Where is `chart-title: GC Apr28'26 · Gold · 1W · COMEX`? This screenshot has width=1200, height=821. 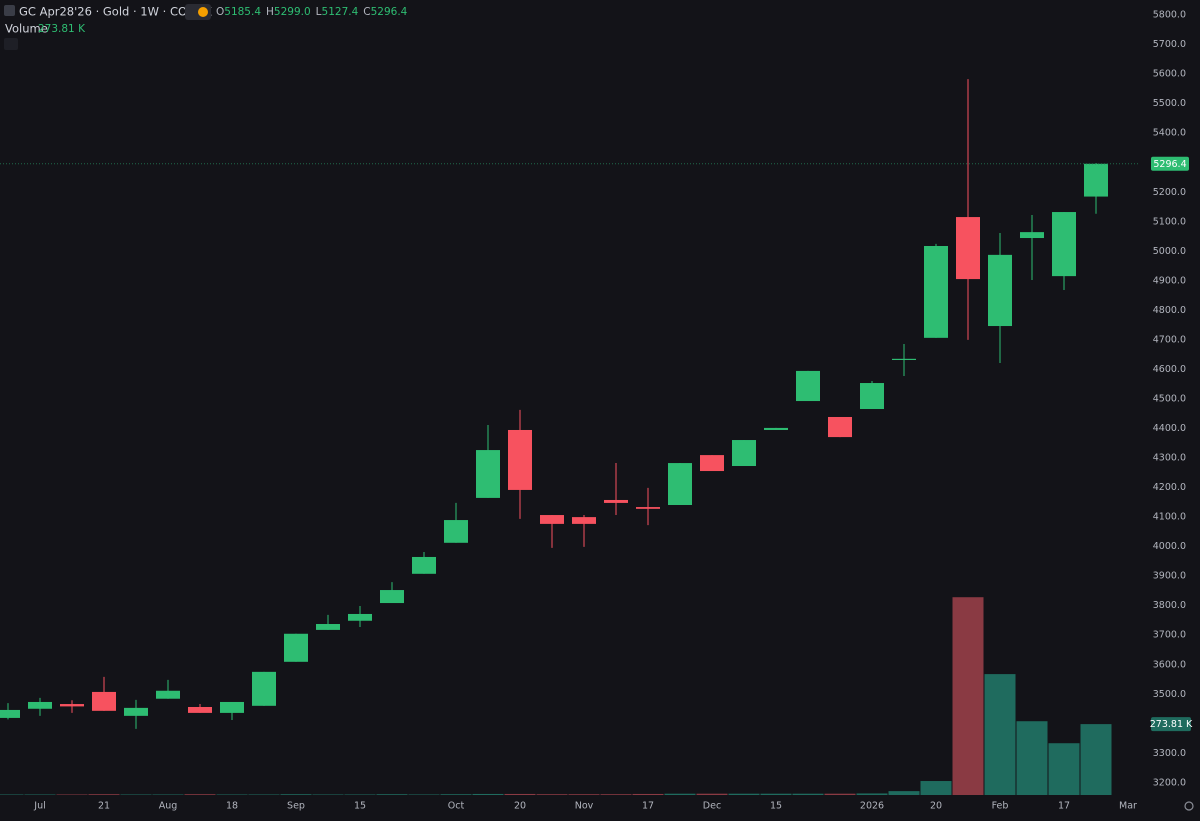
chart-title: GC Apr28'26 · Gold · 1W · COMEX is located at coordinates (115, 12).